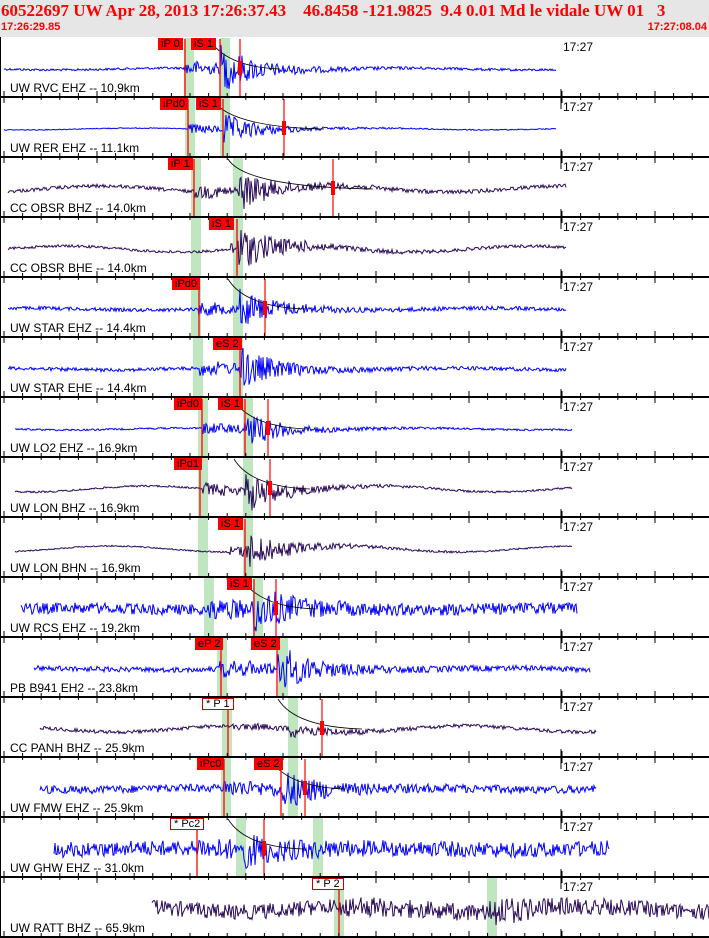  Describe the element at coordinates (75, 508) in the screenshot. I see `station-label: UW LON BHZ -- 16.9km` at that location.